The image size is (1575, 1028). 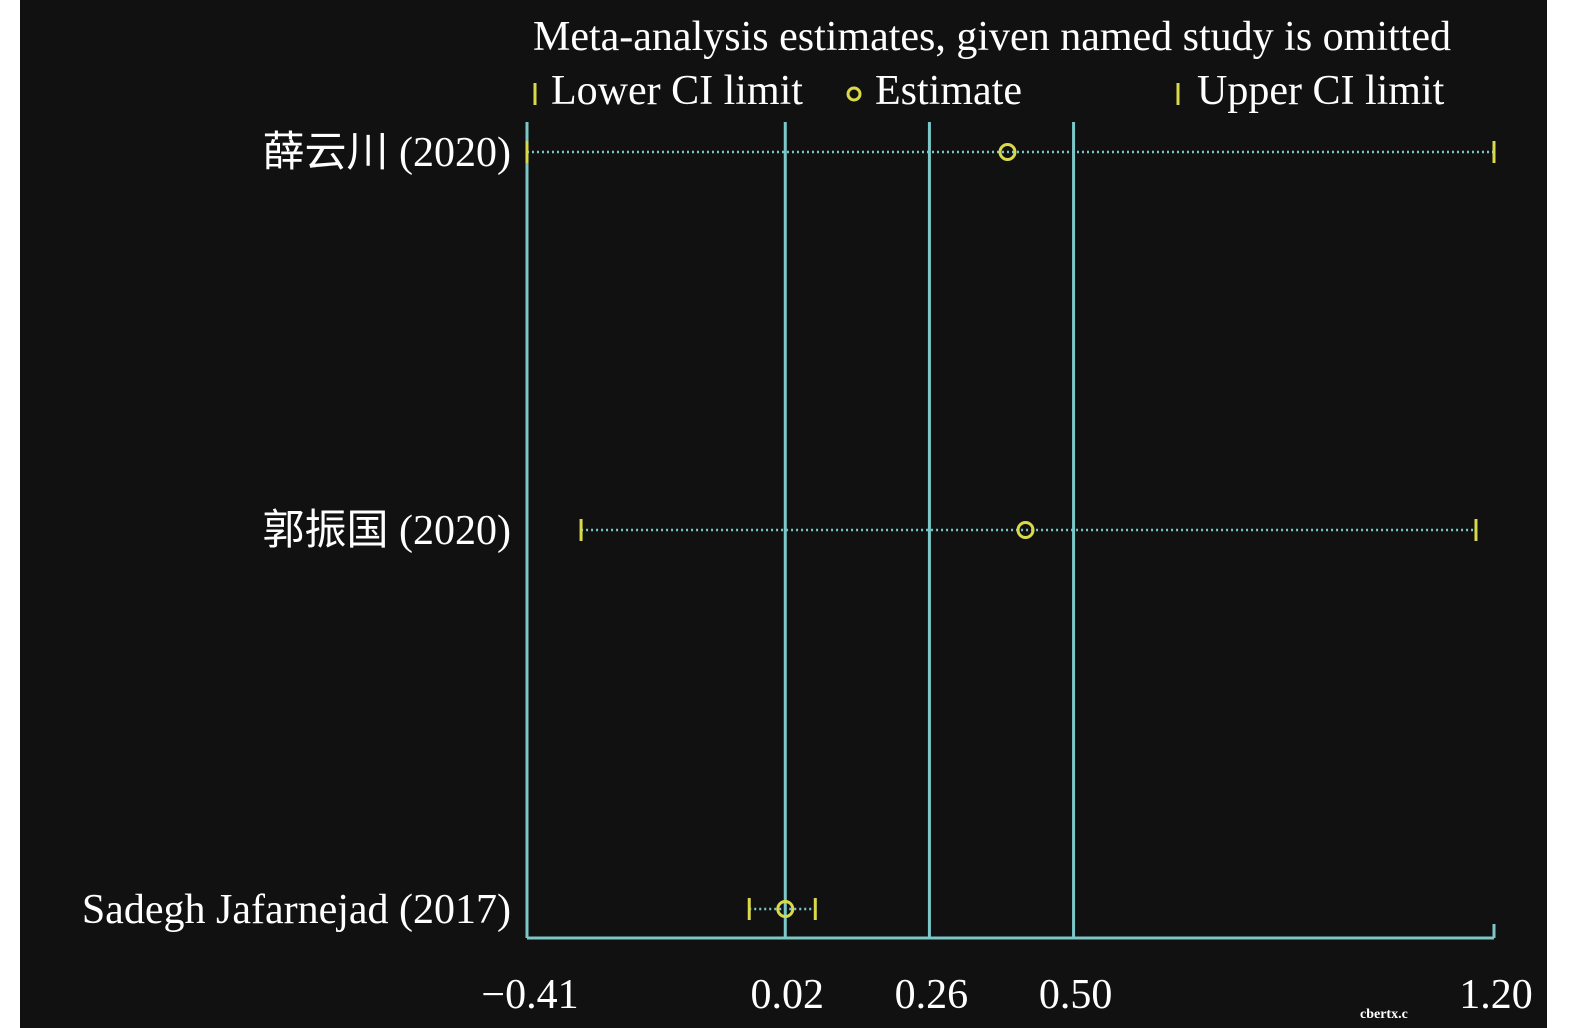 What do you see at coordinates (1496, 995) in the screenshot?
I see `x-tick-label: 1.20` at bounding box center [1496, 995].